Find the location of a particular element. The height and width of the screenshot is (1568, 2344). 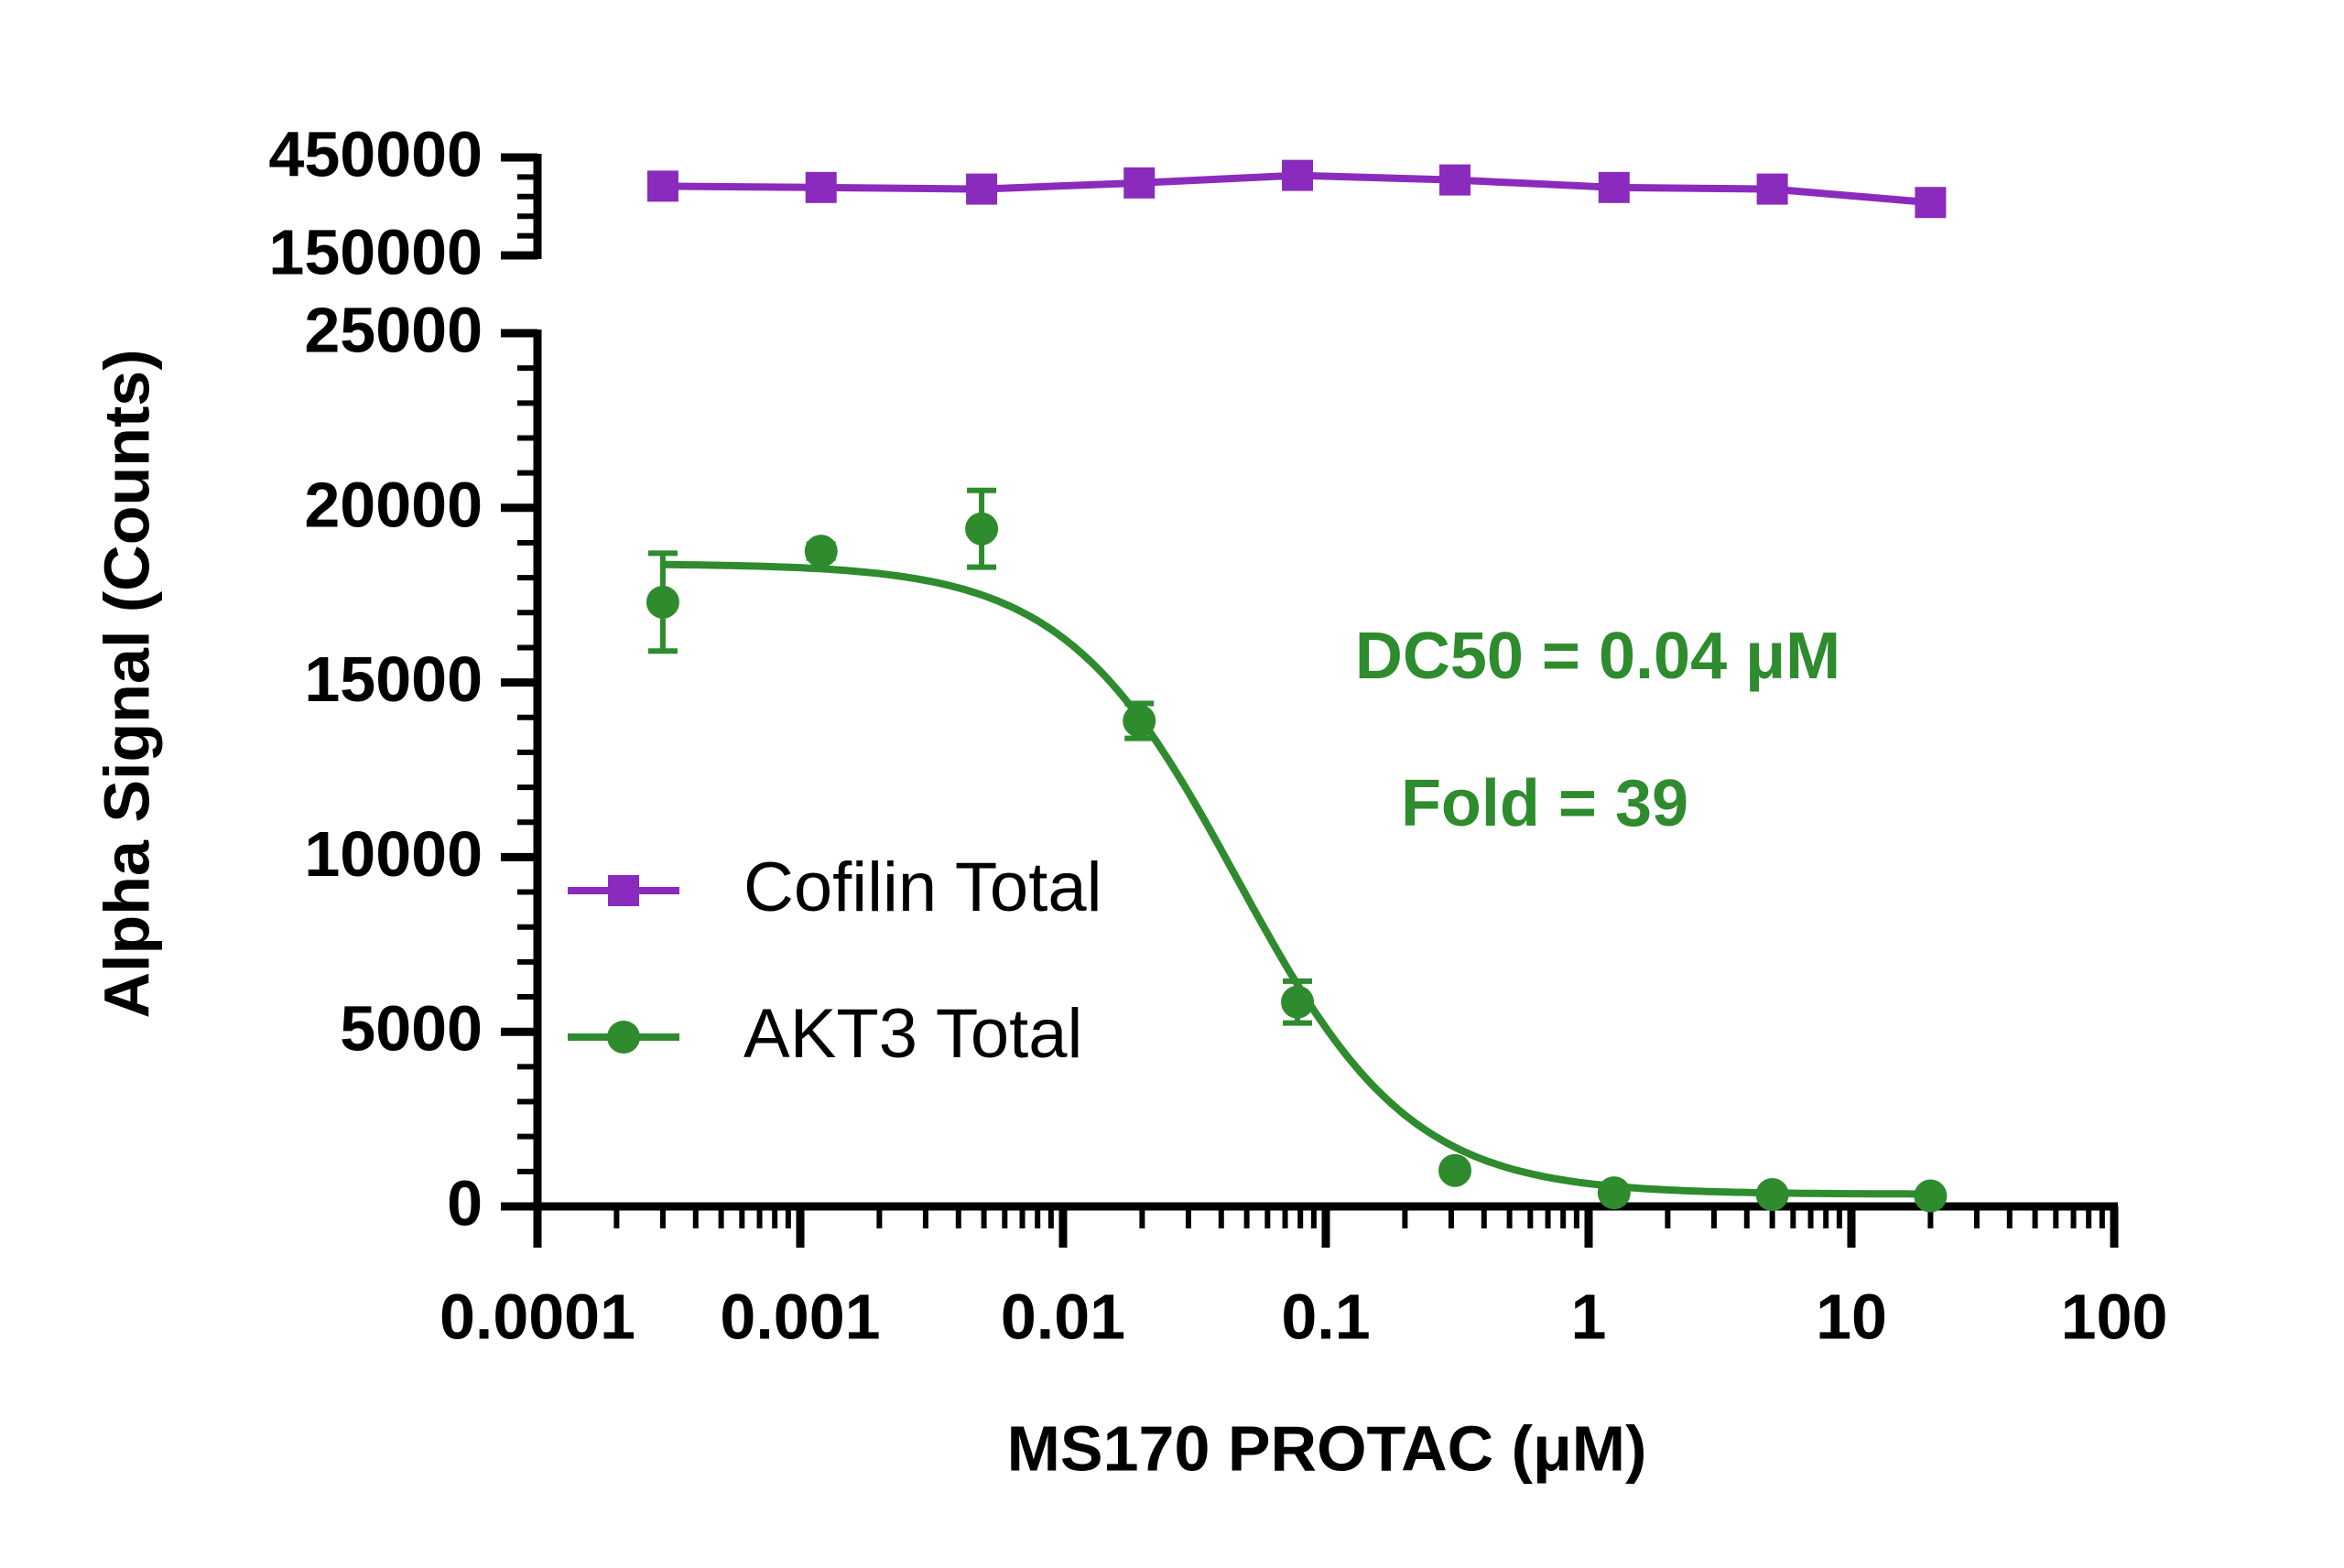

x-tick-label: 0.1 is located at coordinates (1325, 1316).